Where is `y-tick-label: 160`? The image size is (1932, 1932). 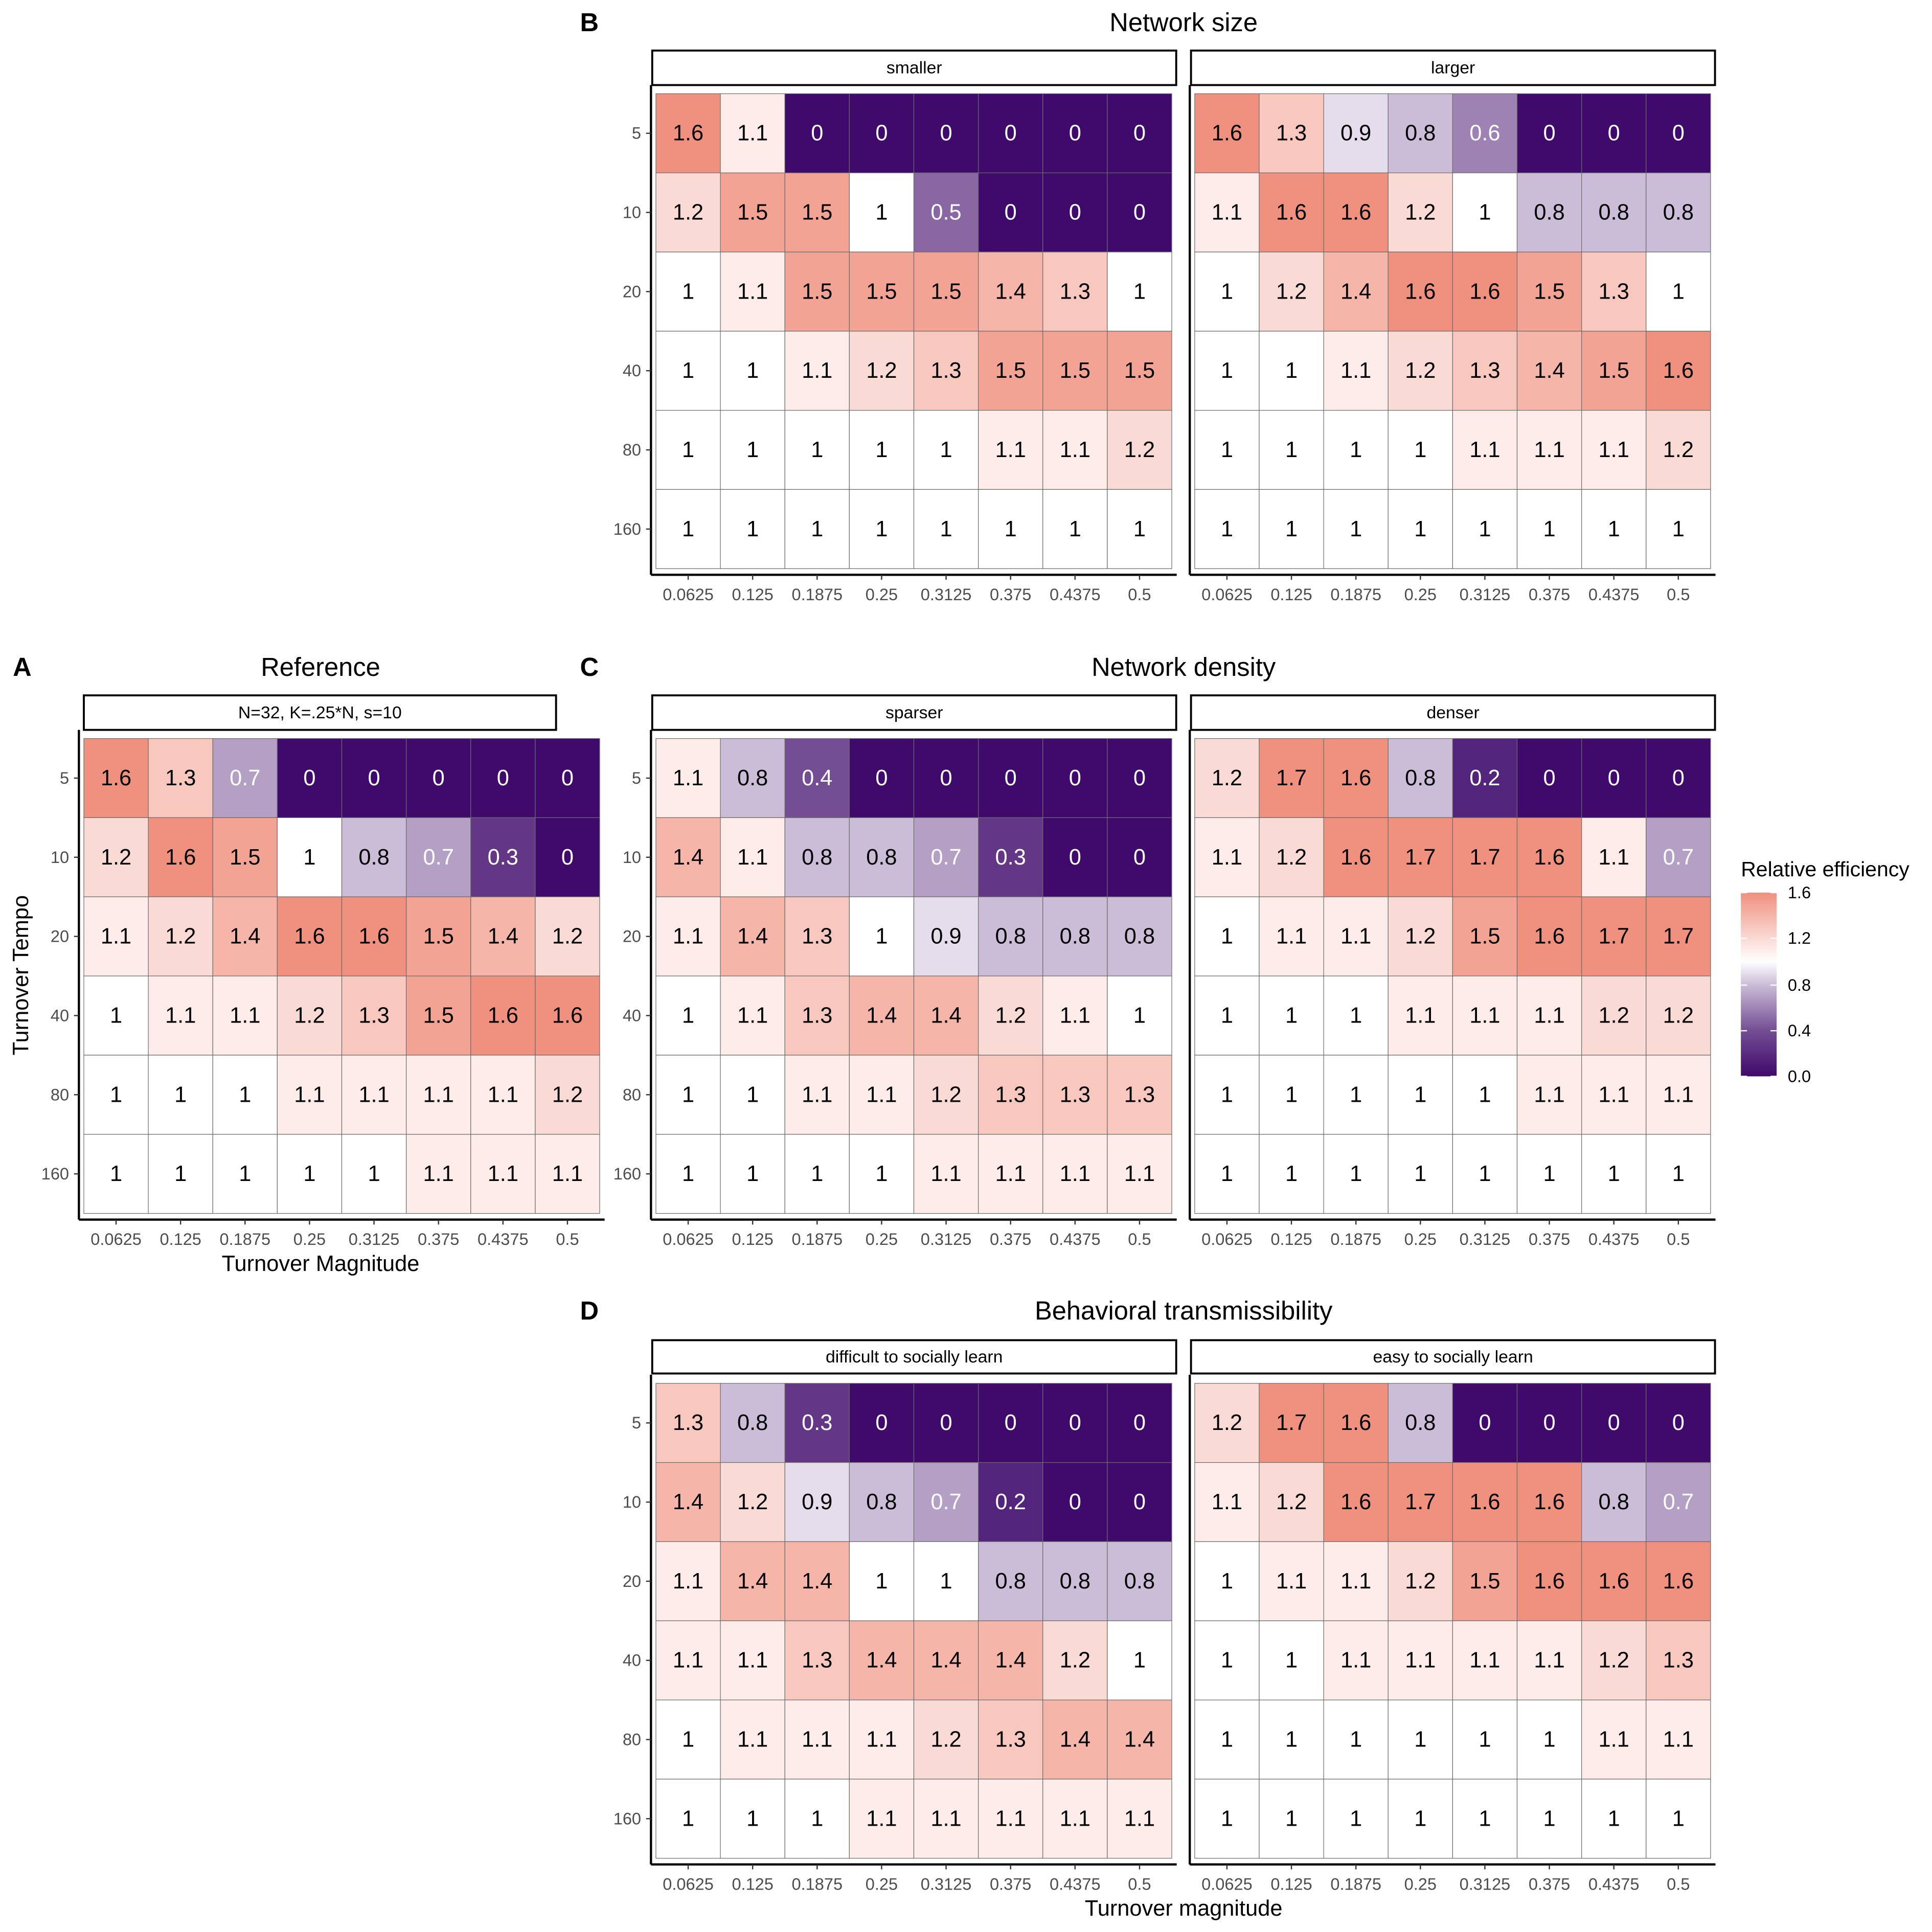
y-tick-label: 160 is located at coordinates (627, 1818).